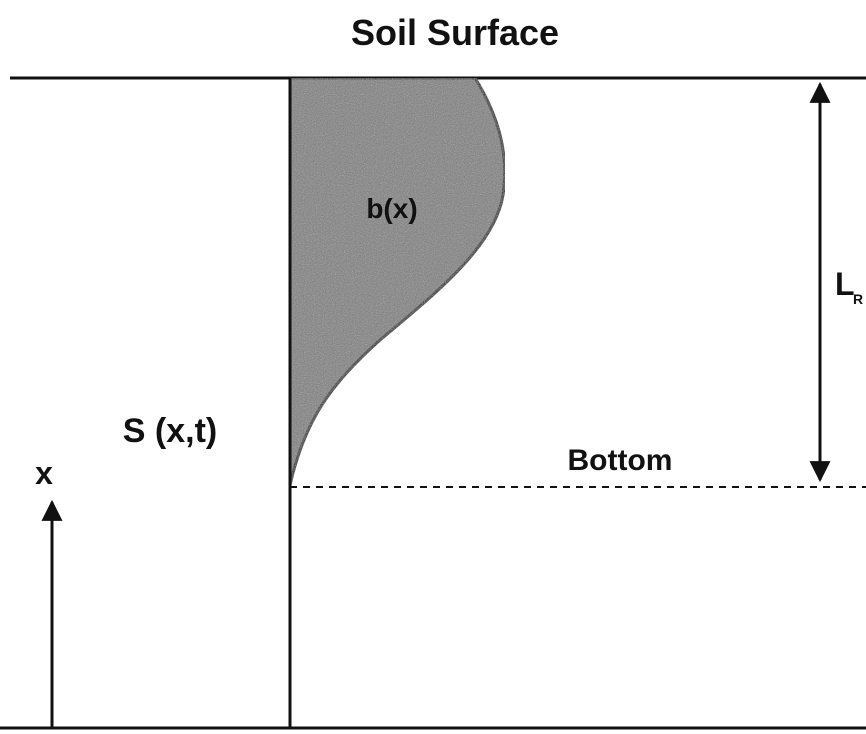 The width and height of the screenshot is (866, 734). Describe the element at coordinates (845, 284) in the screenshot. I see `depth-label-main: L` at that location.